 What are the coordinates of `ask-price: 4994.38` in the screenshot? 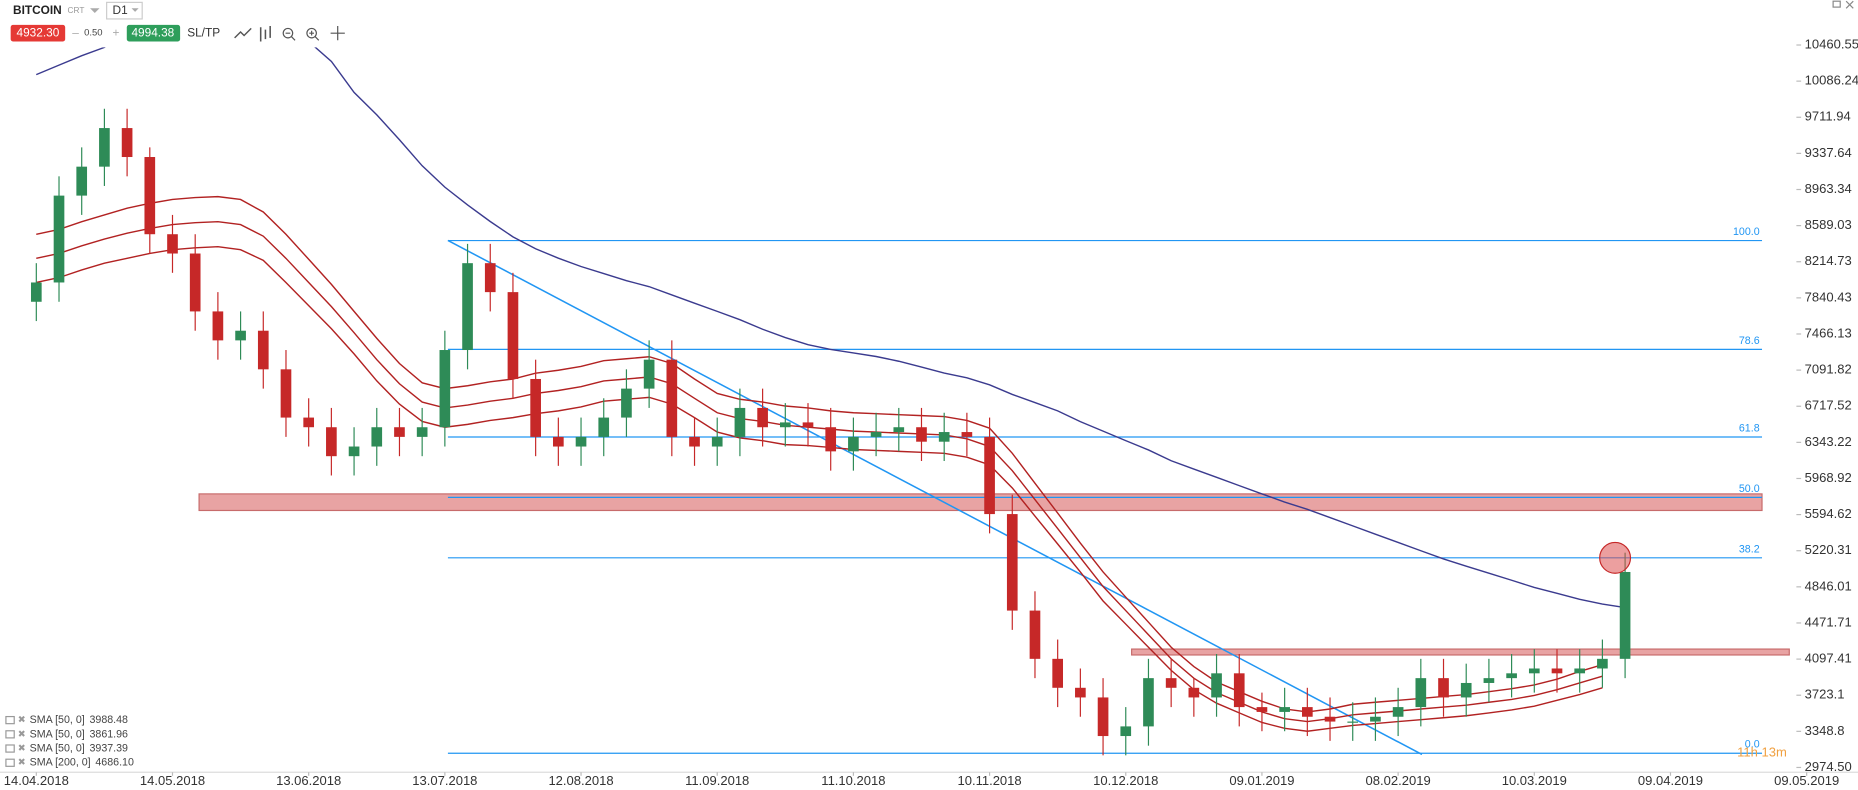 It's located at (152, 32).